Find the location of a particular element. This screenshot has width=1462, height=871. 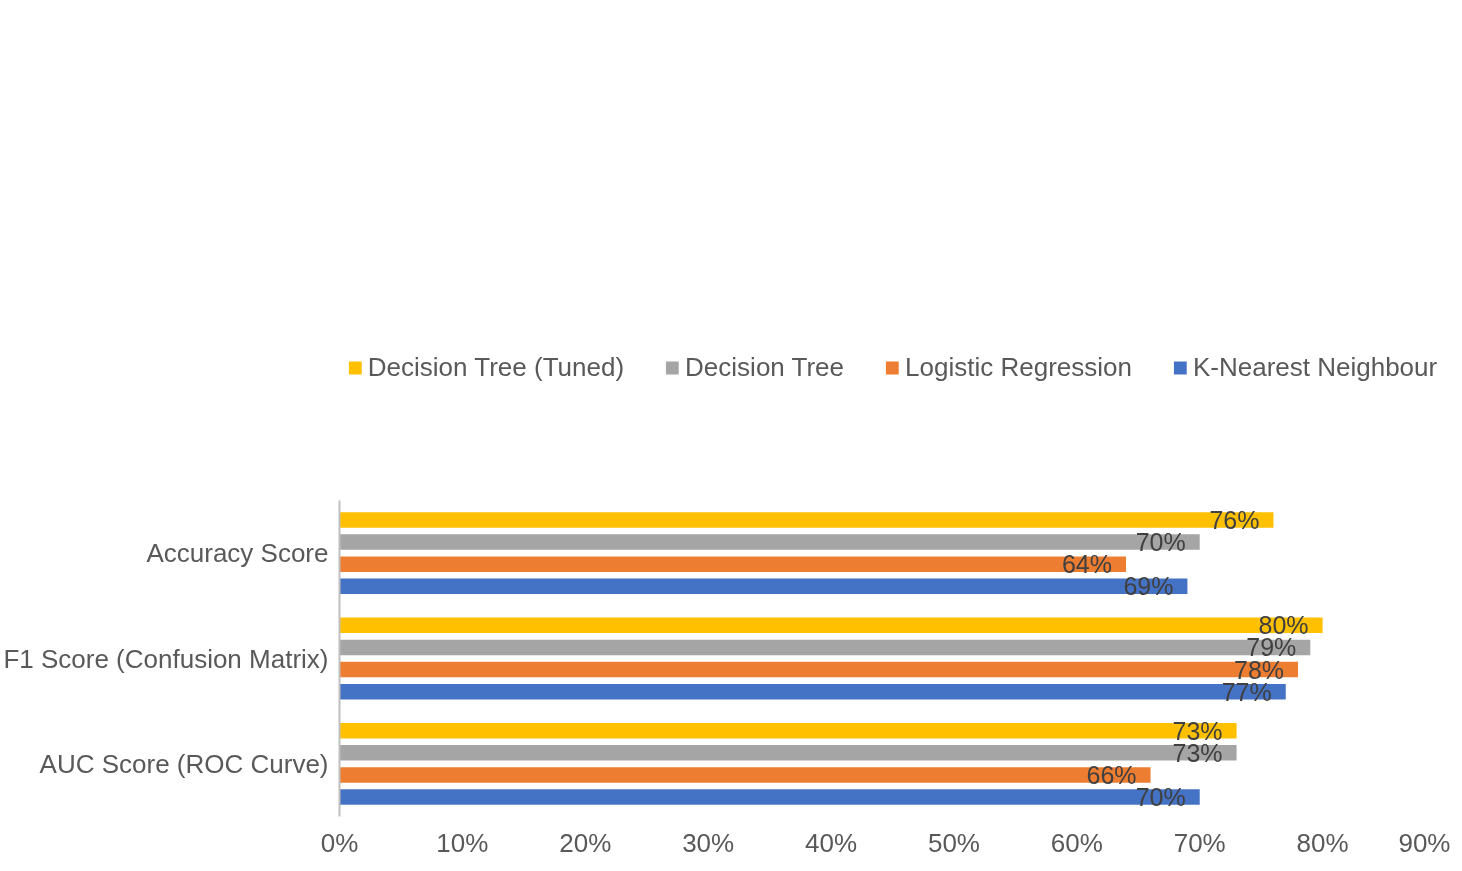

legend-label: Logistic Regression is located at coordinates (1018, 367).